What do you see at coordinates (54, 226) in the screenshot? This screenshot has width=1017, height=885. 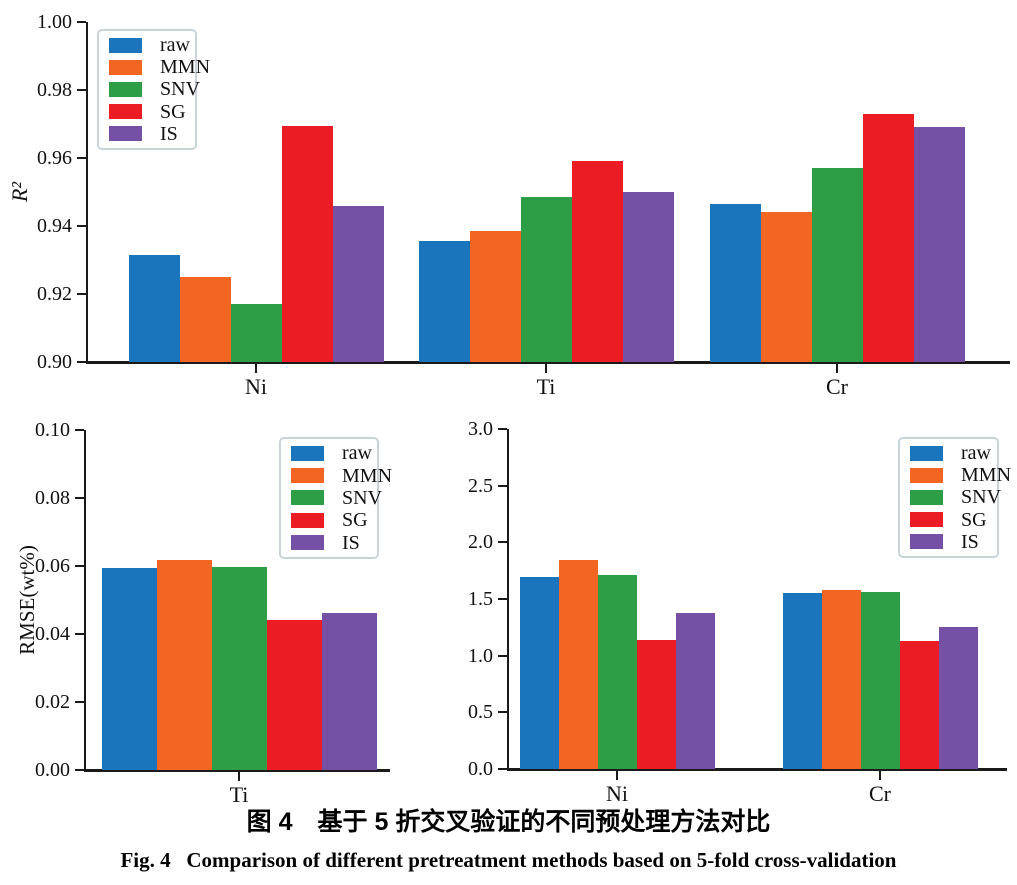 I see `y-tick-label: 0.94` at bounding box center [54, 226].